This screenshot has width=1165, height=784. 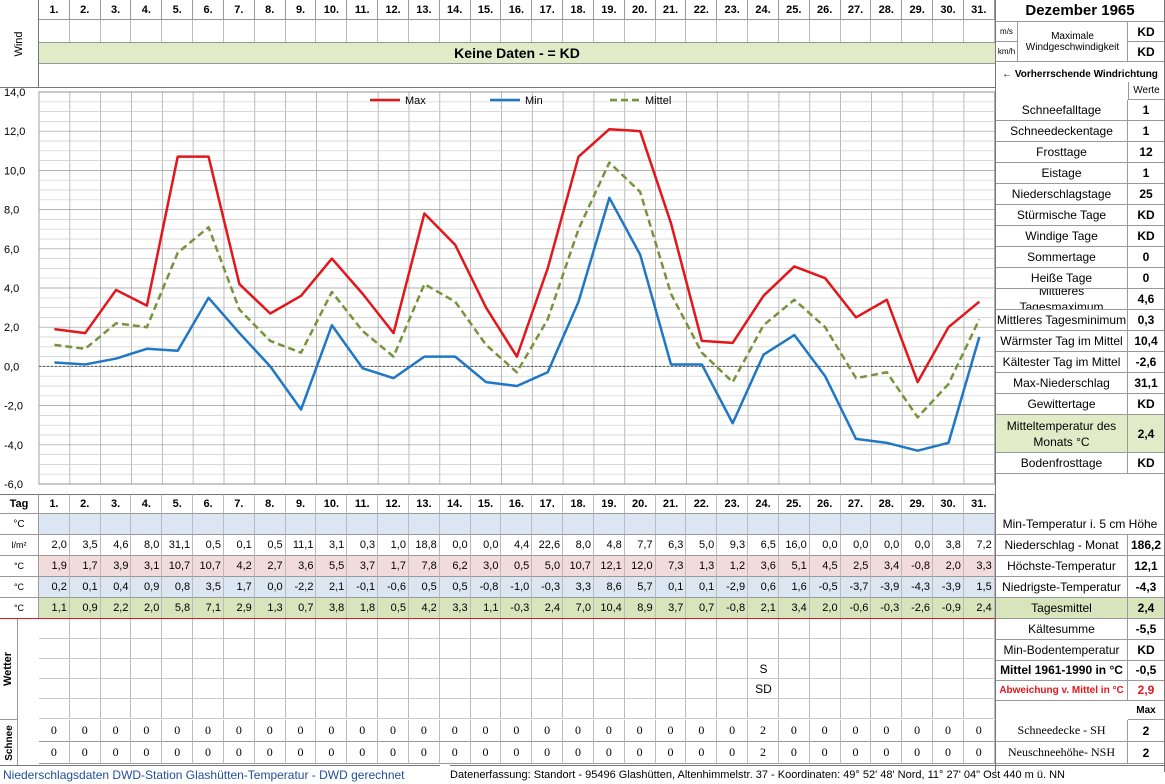 What do you see at coordinates (548, 566) in the screenshot?
I see `cell-max: 5,0` at bounding box center [548, 566].